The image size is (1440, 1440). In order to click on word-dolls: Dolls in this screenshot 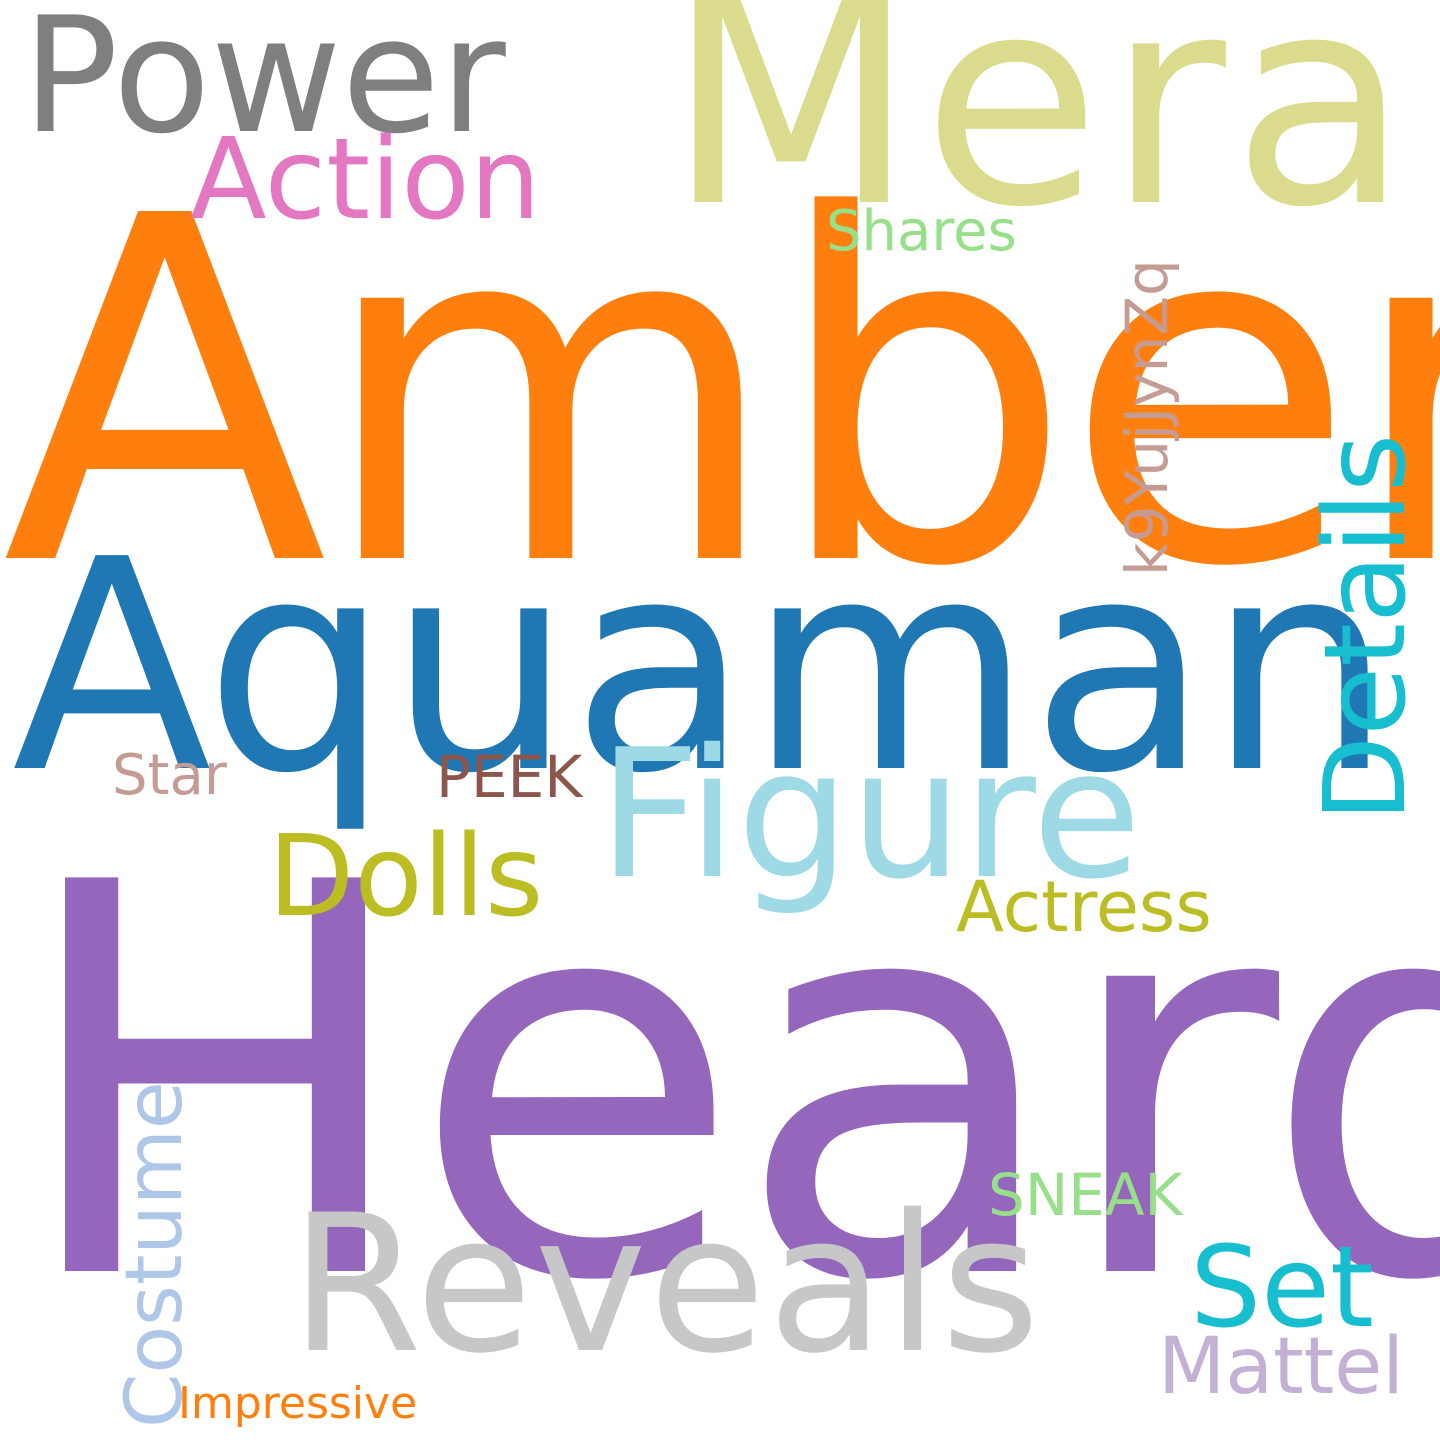, I will do `click(406, 877)`.